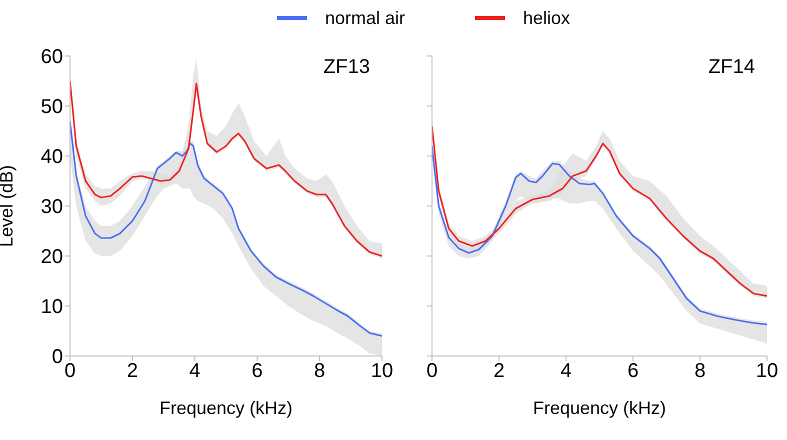  Describe the element at coordinates (346, 67) in the screenshot. I see `chart-title: ZF13` at that location.